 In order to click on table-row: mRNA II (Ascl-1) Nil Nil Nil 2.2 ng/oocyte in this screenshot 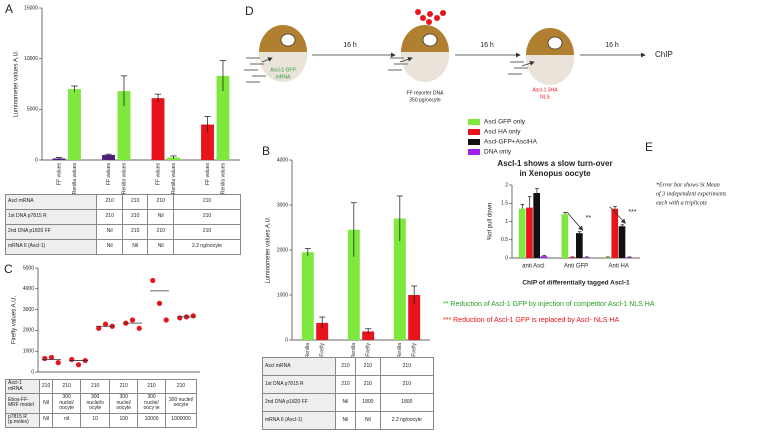, I will do `click(123, 247)`.